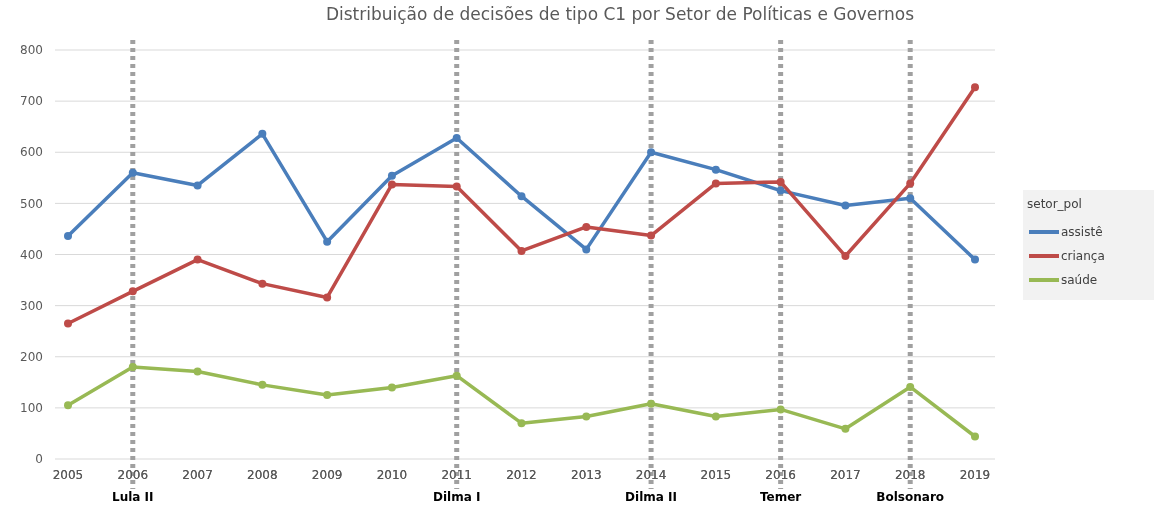 The width and height of the screenshot is (1158, 527). Describe the element at coordinates (457, 497) in the screenshot. I see `ref-line-label: Dilma I` at that location.